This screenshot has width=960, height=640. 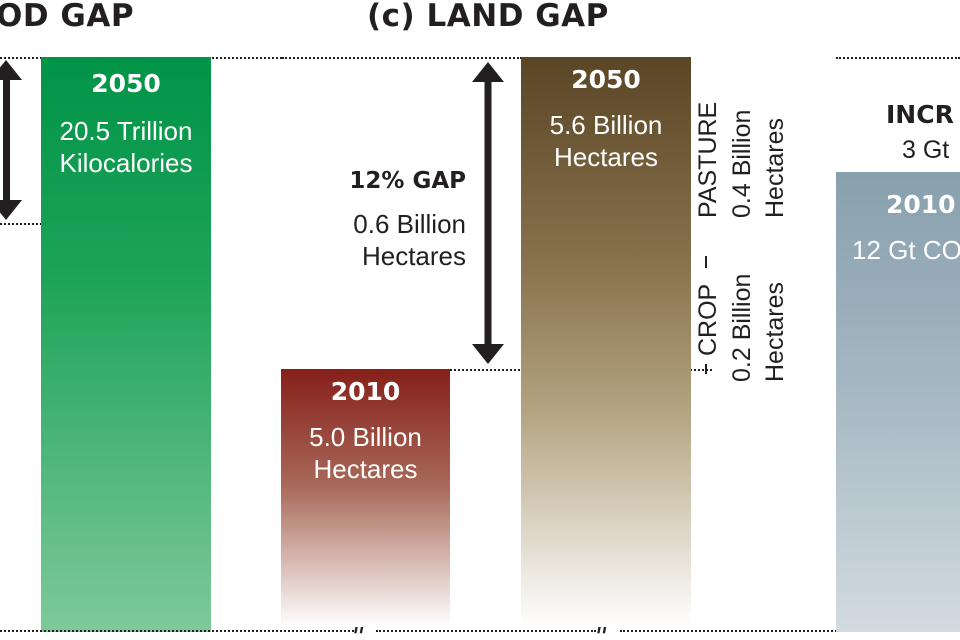 What do you see at coordinates (606, 79) in the screenshot?
I see `land-bar-2050-year: 2050` at bounding box center [606, 79].